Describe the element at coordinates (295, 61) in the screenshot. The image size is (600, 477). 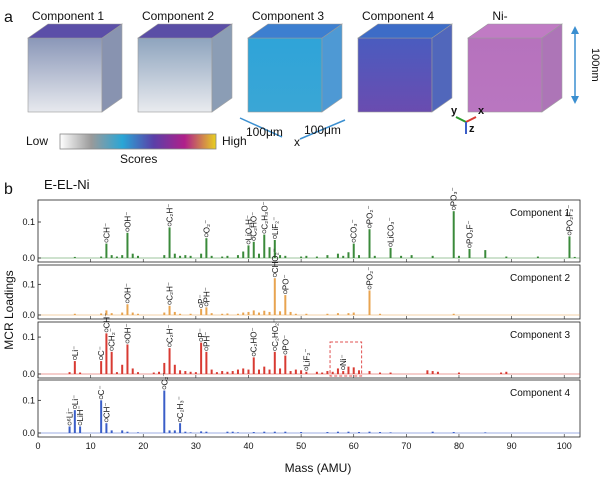
I see `cube-3: Component 3` at that location.